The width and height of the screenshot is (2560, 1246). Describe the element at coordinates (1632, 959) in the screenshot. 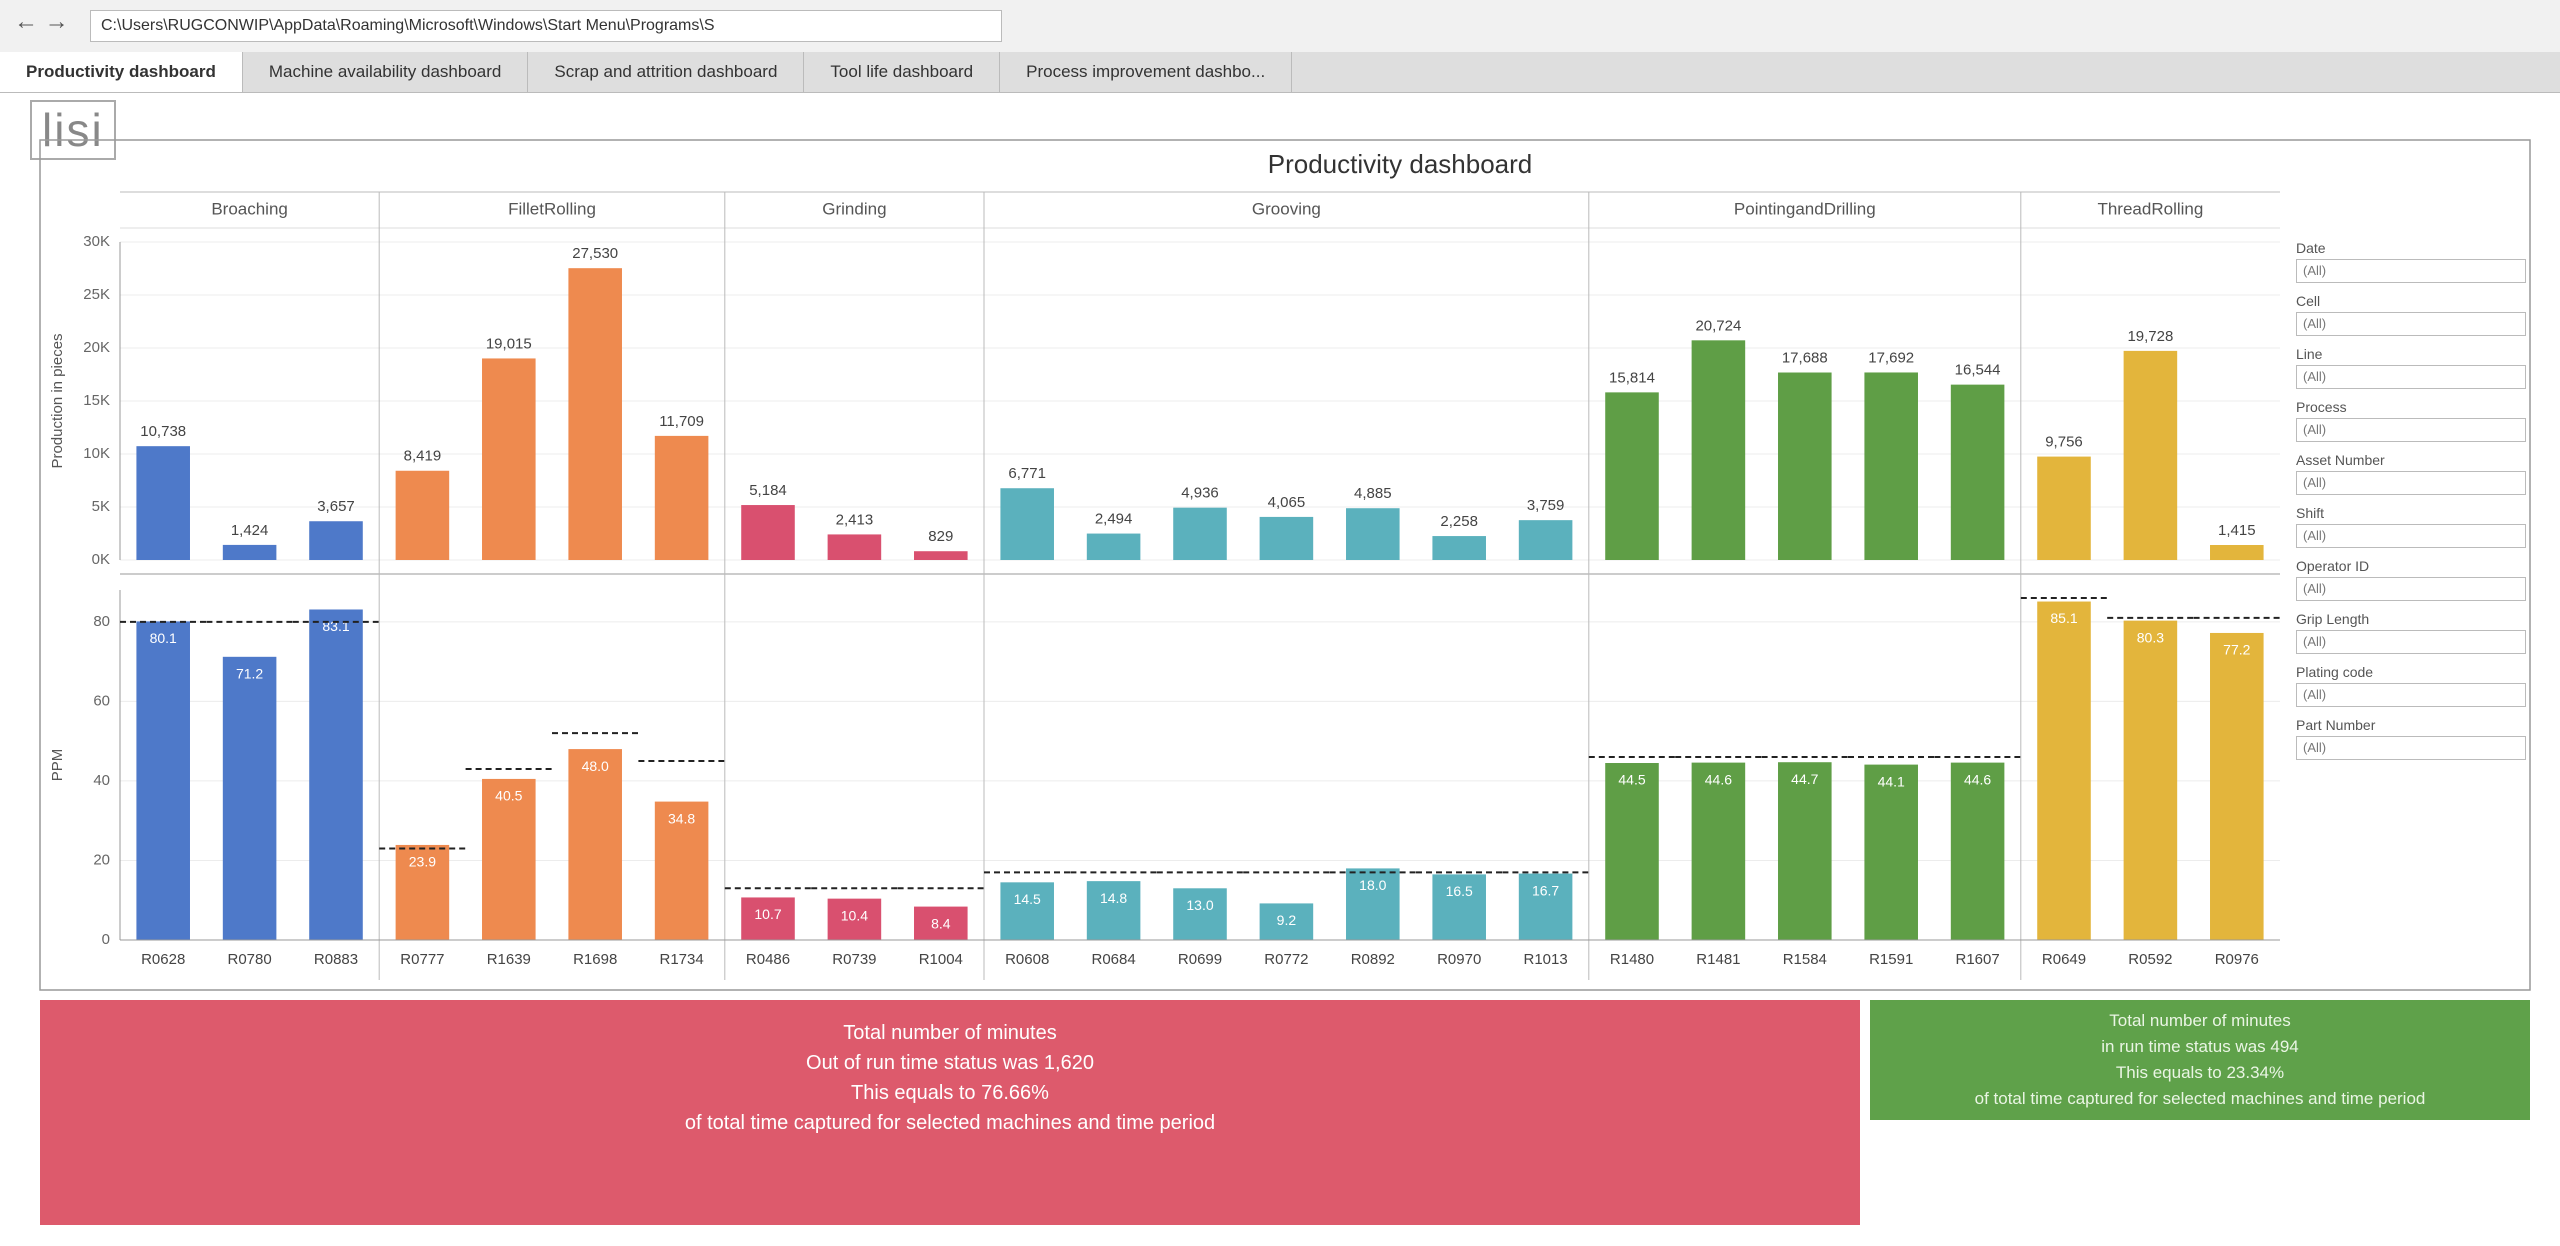

I see `machine-label: R1480` at that location.